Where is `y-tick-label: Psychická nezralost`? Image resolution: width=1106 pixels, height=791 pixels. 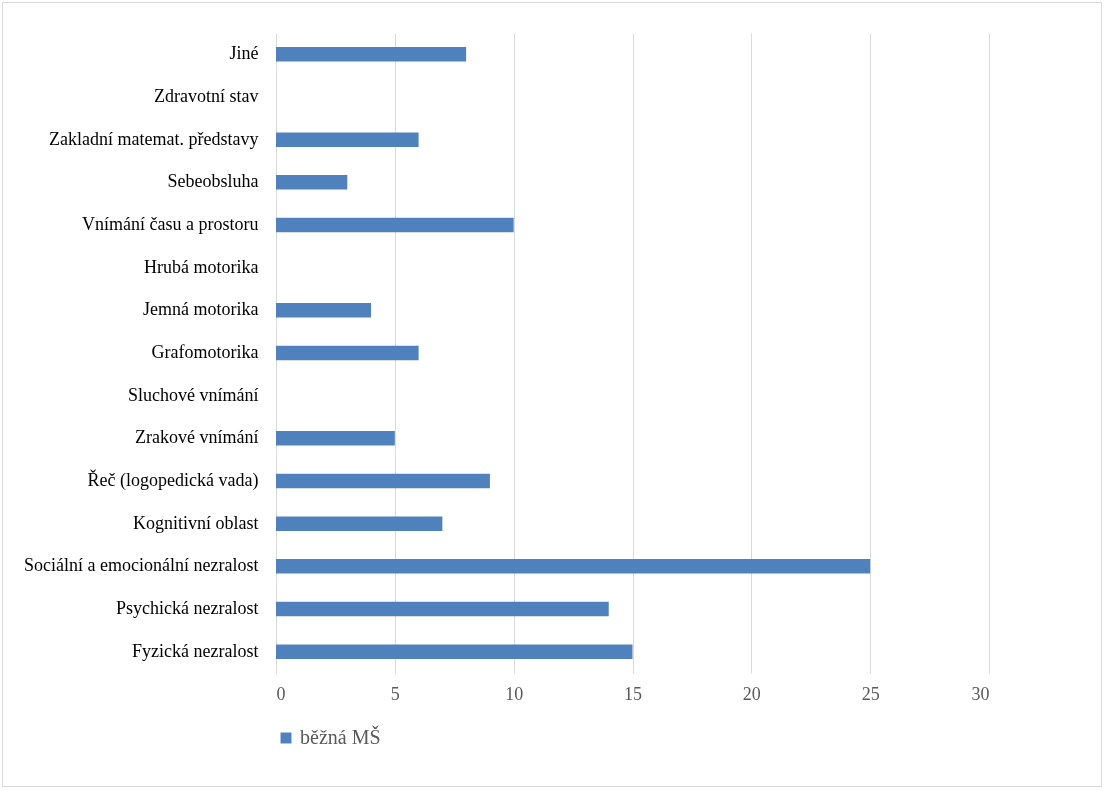 y-tick-label: Psychická nezralost is located at coordinates (187, 608).